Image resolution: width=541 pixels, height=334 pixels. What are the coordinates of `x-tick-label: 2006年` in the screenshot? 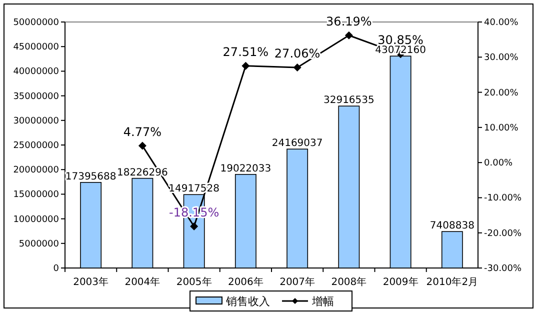 It's located at (246, 282).